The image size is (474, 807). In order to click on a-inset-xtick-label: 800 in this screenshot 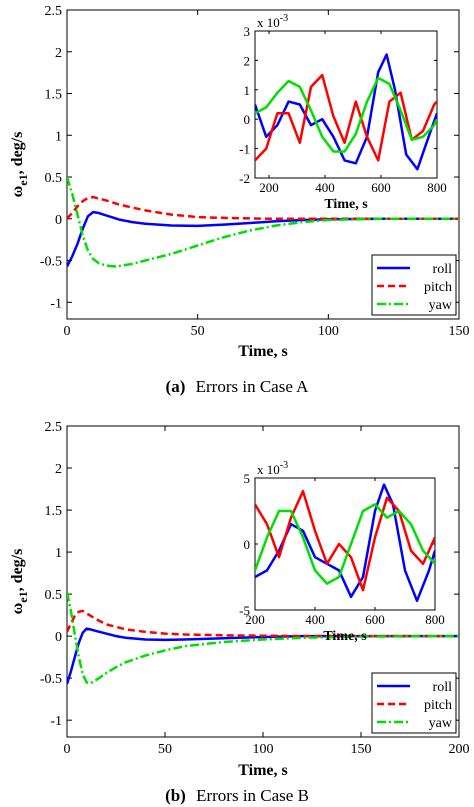, I will do `click(437, 187)`.